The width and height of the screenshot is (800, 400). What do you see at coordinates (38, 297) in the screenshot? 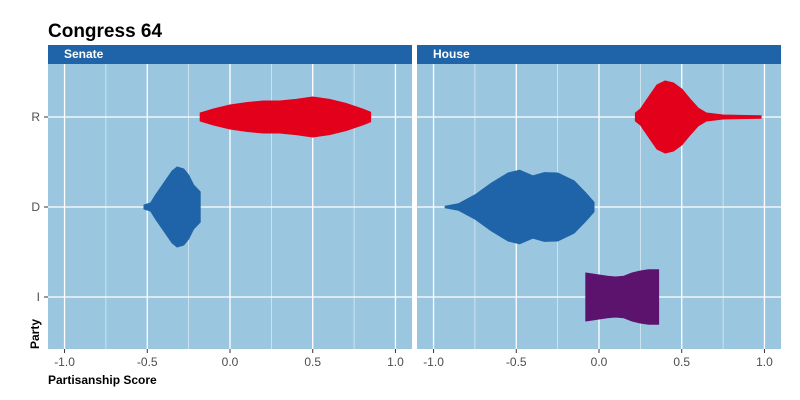
I see `y-tick-label: I` at bounding box center [38, 297].